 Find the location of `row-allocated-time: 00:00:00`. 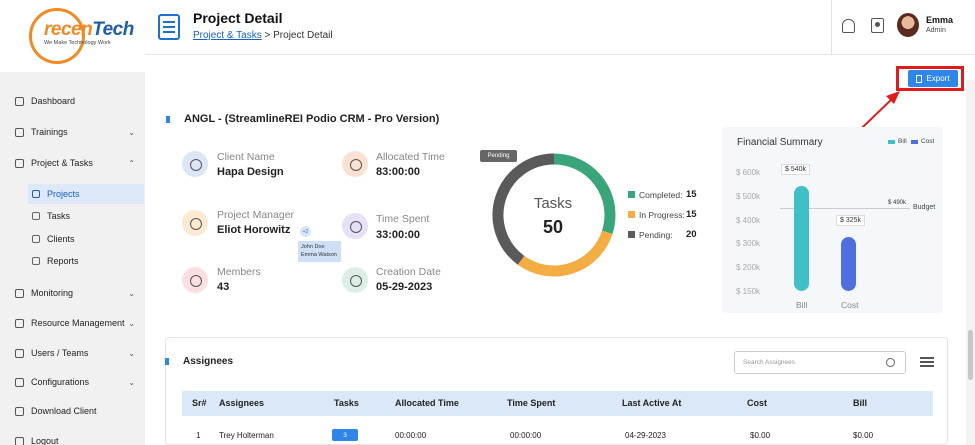

row-allocated-time: 00:00:00 is located at coordinates (411, 435).